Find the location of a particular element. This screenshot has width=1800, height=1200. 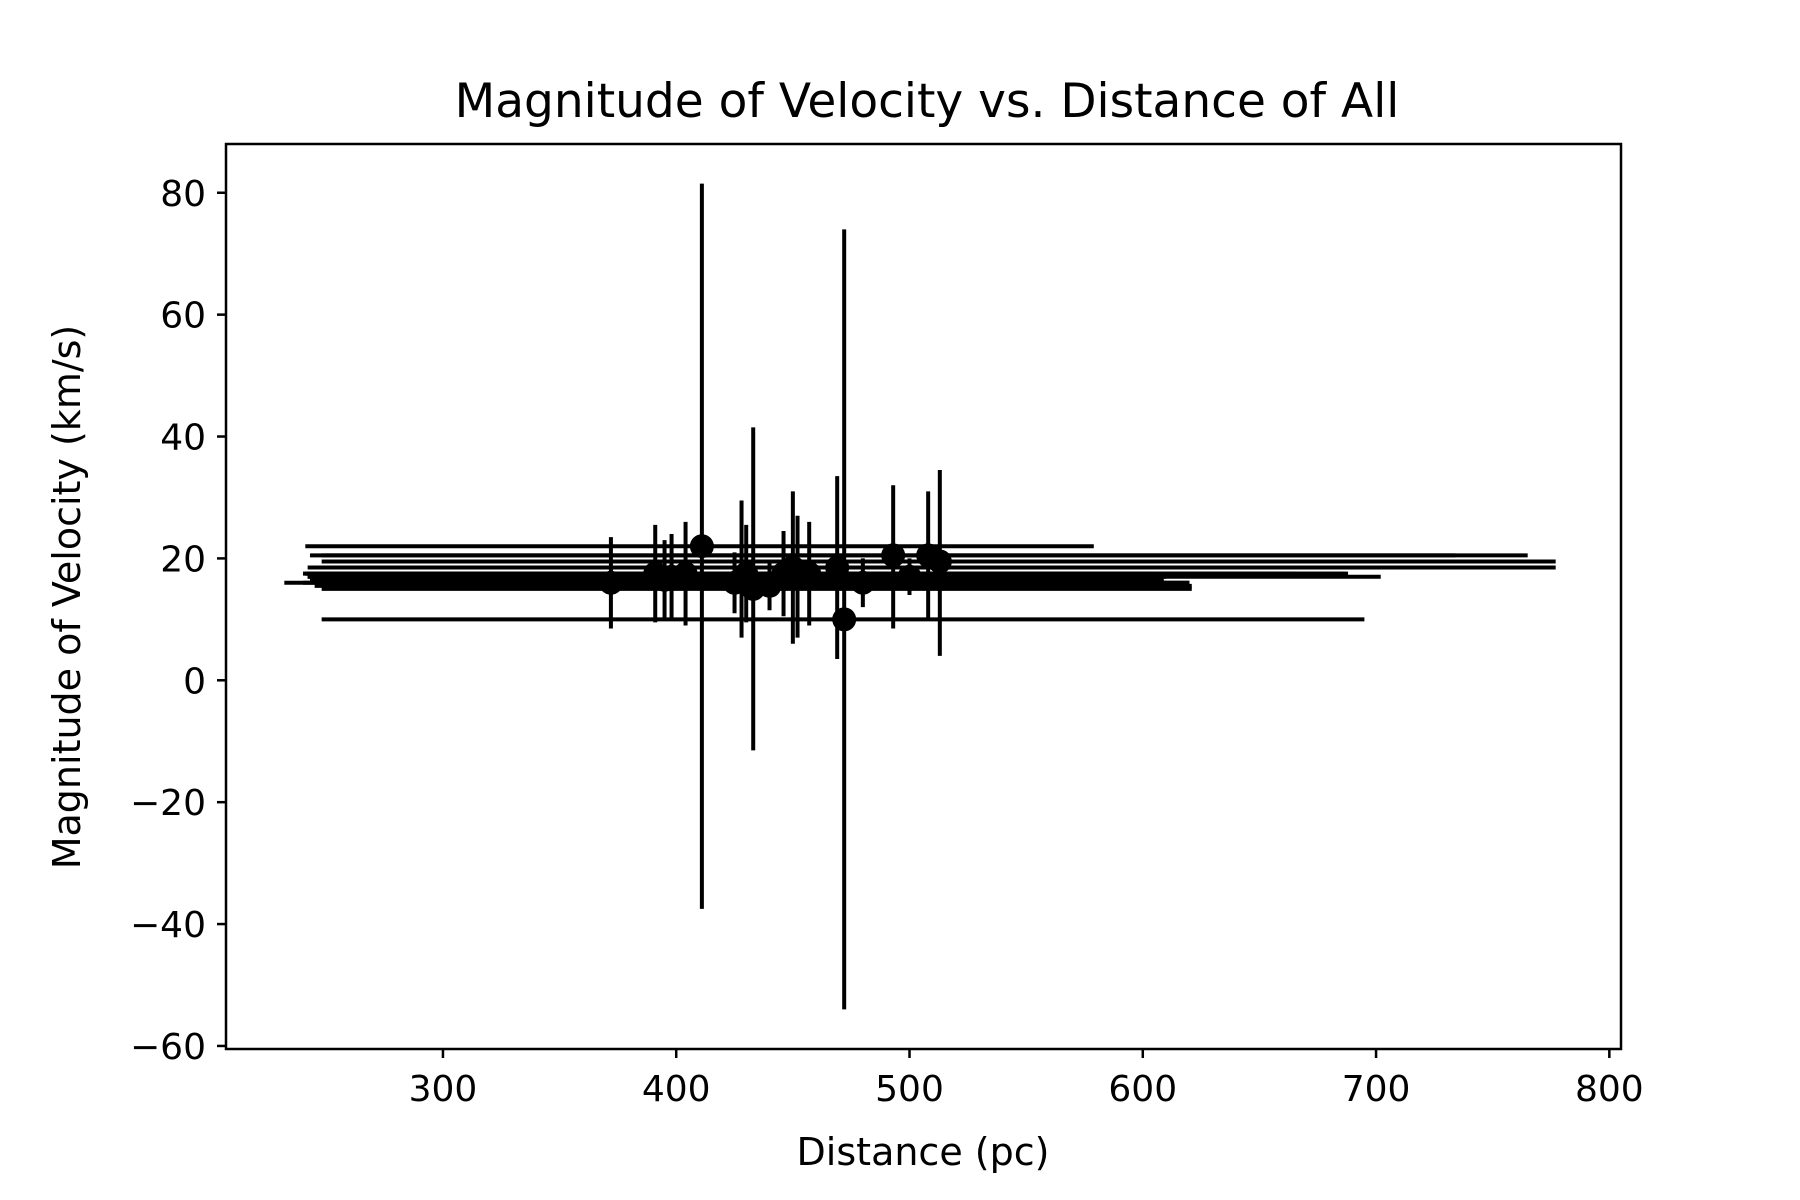

y-tick-label: 0 is located at coordinates (194, 681).